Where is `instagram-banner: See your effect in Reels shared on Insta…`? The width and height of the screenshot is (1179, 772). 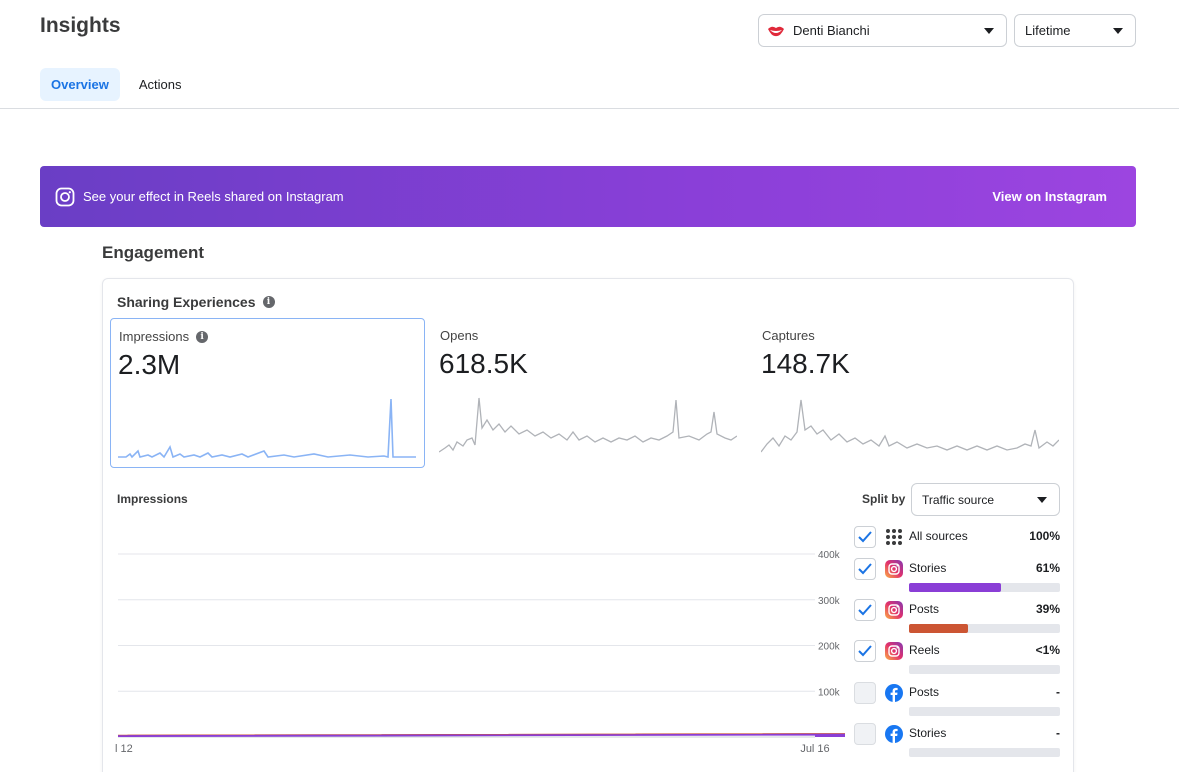
instagram-banner: See your effect in Reels shared on Insta… is located at coordinates (588, 196).